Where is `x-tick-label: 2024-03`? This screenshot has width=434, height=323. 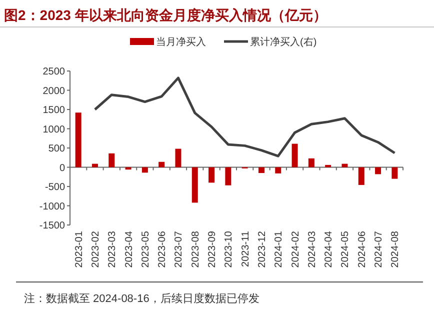 x-tick-label: 2024-03 is located at coordinates (312, 249).